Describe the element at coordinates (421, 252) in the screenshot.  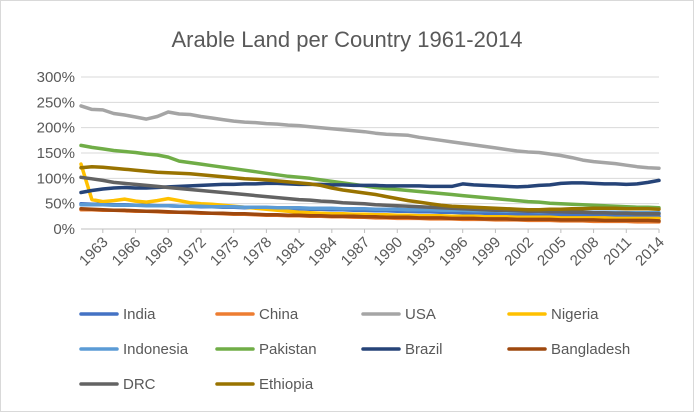
I see `x-tick-label: 1993` at that location.